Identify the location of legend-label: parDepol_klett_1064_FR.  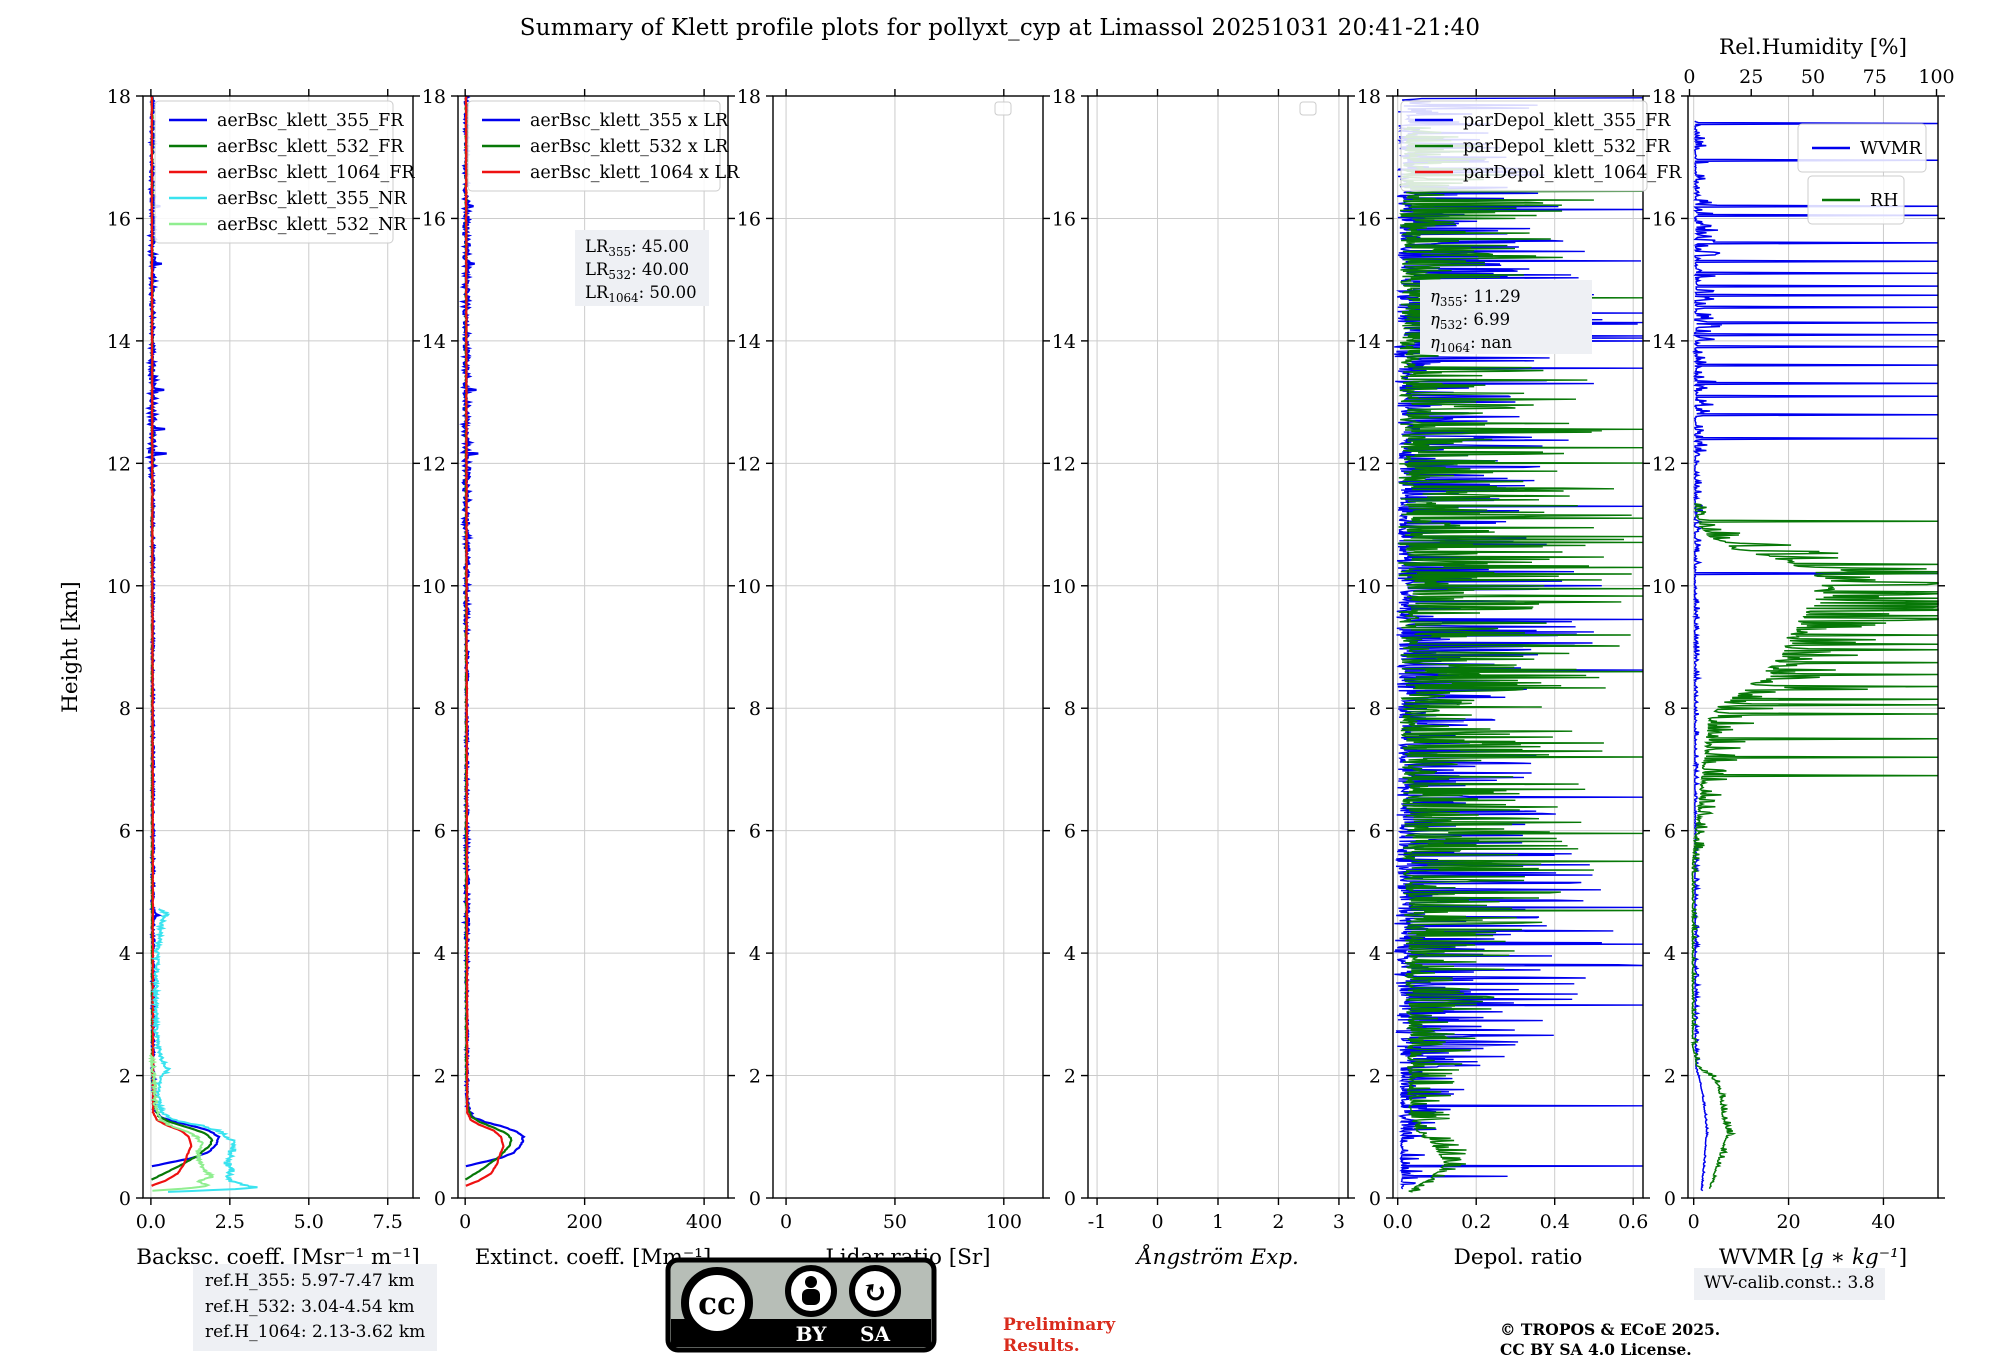
(1572, 173).